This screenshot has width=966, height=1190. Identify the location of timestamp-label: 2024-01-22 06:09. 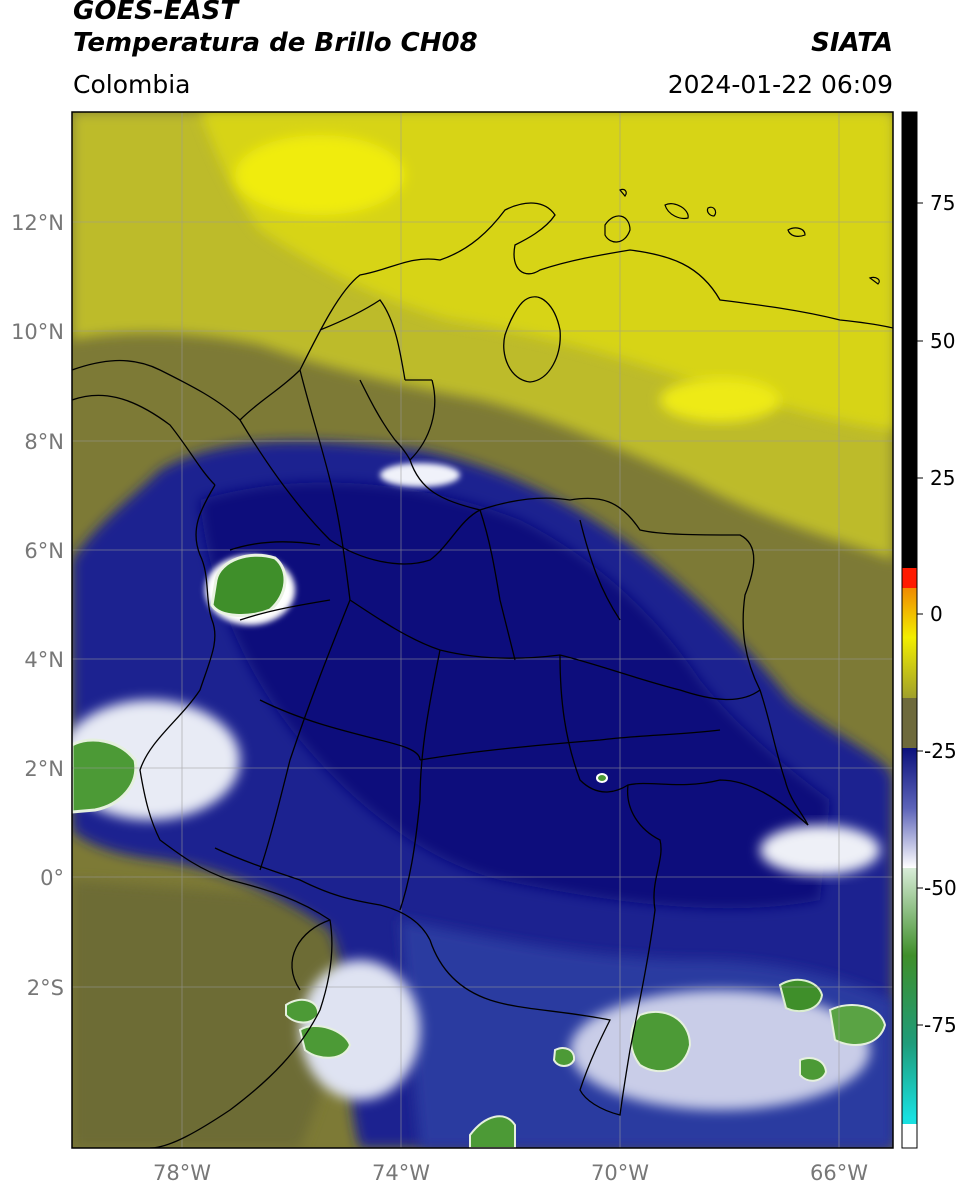
(780, 84).